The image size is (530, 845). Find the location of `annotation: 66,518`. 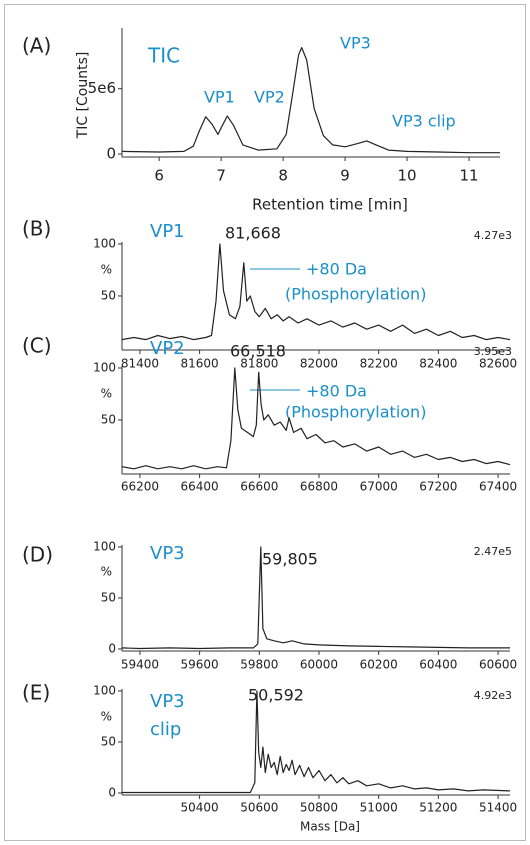

annotation: 66,518 is located at coordinates (258, 351).